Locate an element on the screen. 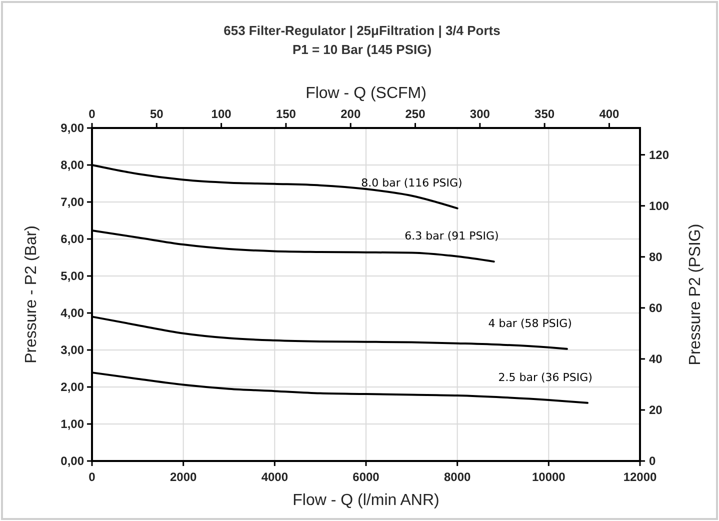 This screenshot has width=719, height=521. x2-tick-label: 0 is located at coordinates (92, 114).